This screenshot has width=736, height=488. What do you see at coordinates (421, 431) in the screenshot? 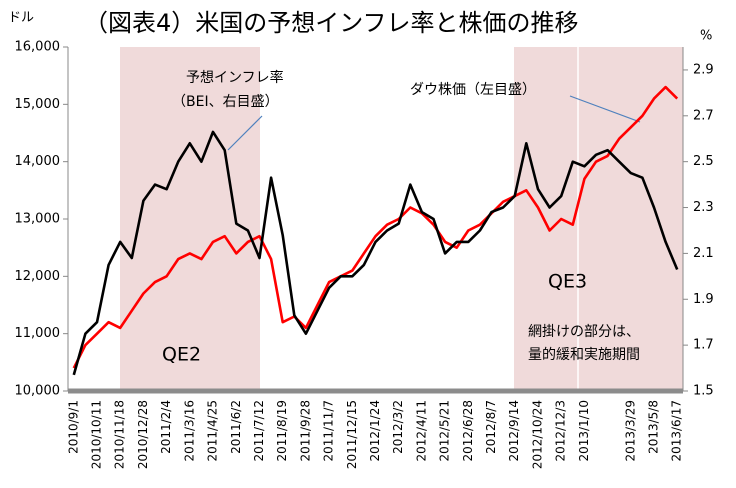
I see `x-tick-label: 2012/4/11` at bounding box center [421, 431].